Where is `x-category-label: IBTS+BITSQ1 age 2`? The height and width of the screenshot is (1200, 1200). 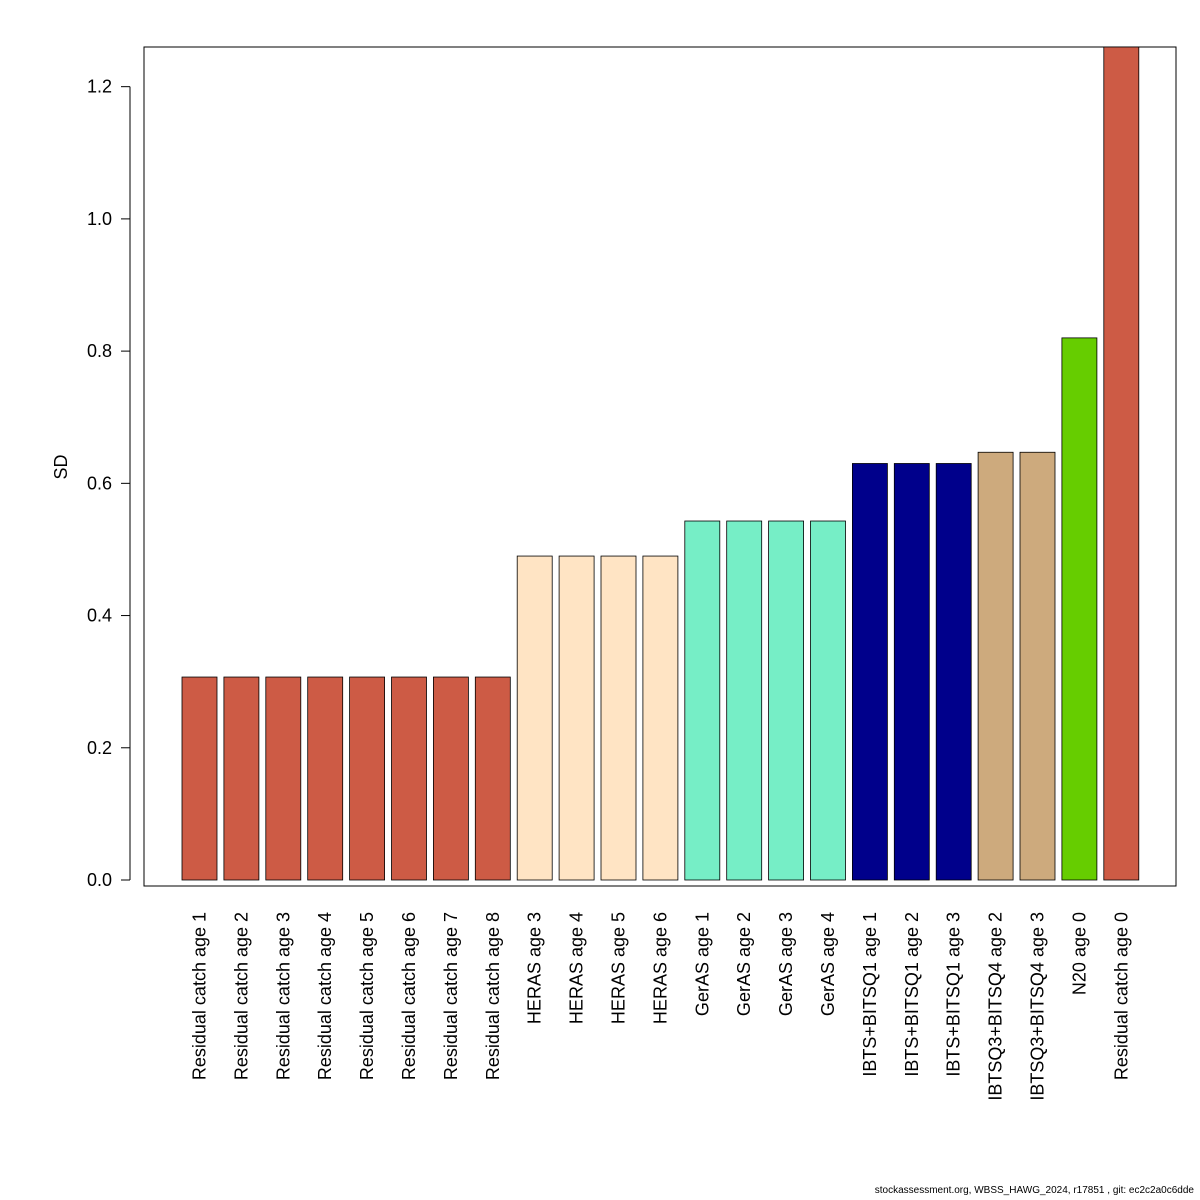
x-category-label: IBTS+BITSQ1 age 2 is located at coordinates (912, 994).